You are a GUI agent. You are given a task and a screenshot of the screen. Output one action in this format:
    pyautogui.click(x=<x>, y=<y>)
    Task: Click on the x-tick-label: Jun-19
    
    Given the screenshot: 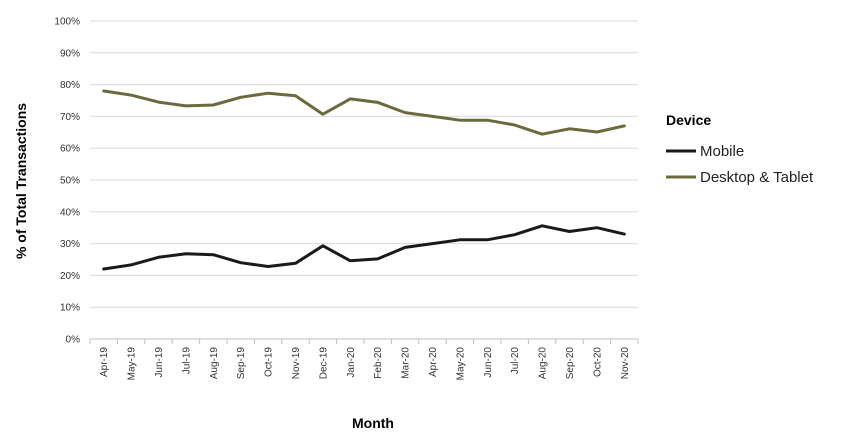 What is the action you would take?
    pyautogui.click(x=159, y=362)
    